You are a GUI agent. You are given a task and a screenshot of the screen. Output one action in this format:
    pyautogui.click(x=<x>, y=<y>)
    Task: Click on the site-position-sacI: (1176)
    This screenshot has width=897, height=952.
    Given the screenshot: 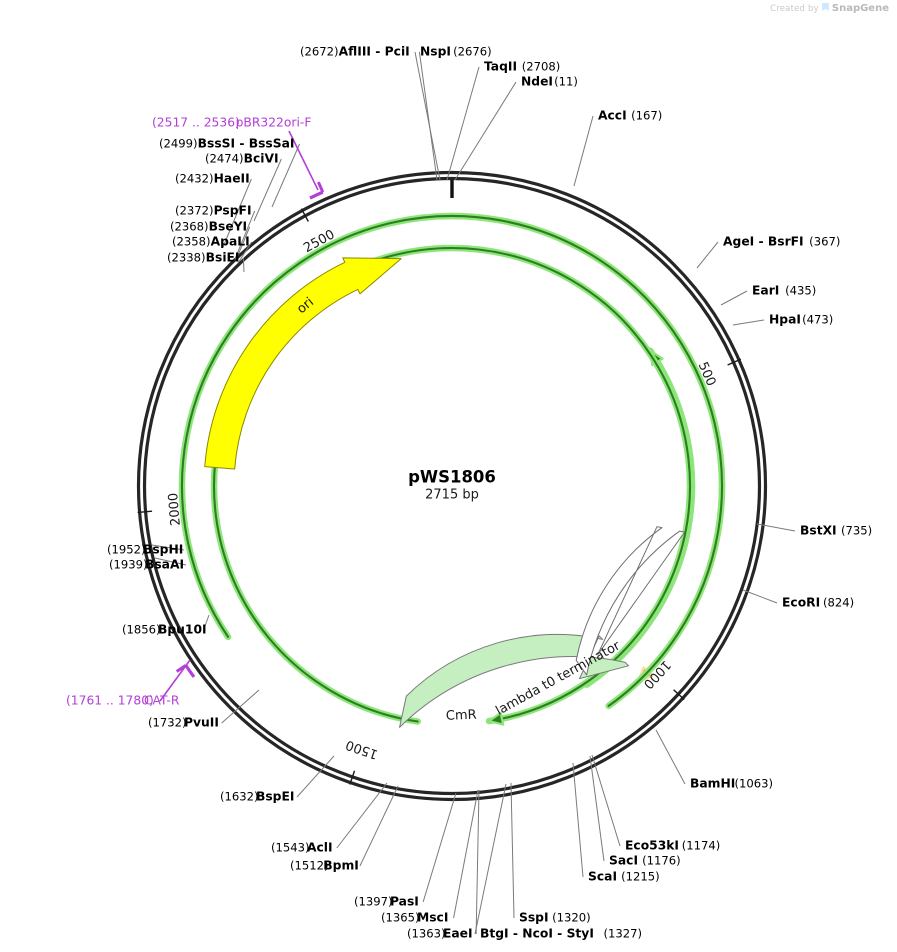 What is the action you would take?
    pyautogui.click(x=661, y=861)
    